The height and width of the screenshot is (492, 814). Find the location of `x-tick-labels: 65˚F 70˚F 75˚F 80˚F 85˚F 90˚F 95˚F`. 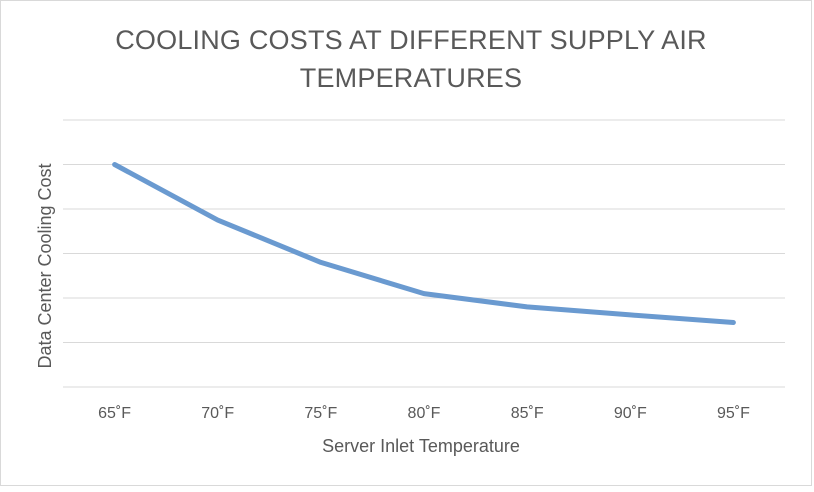

x-tick-labels: 65˚F 70˚F 75˚F 80˚F 85˚F 90˚F 95˚F is located at coordinates (424, 413).